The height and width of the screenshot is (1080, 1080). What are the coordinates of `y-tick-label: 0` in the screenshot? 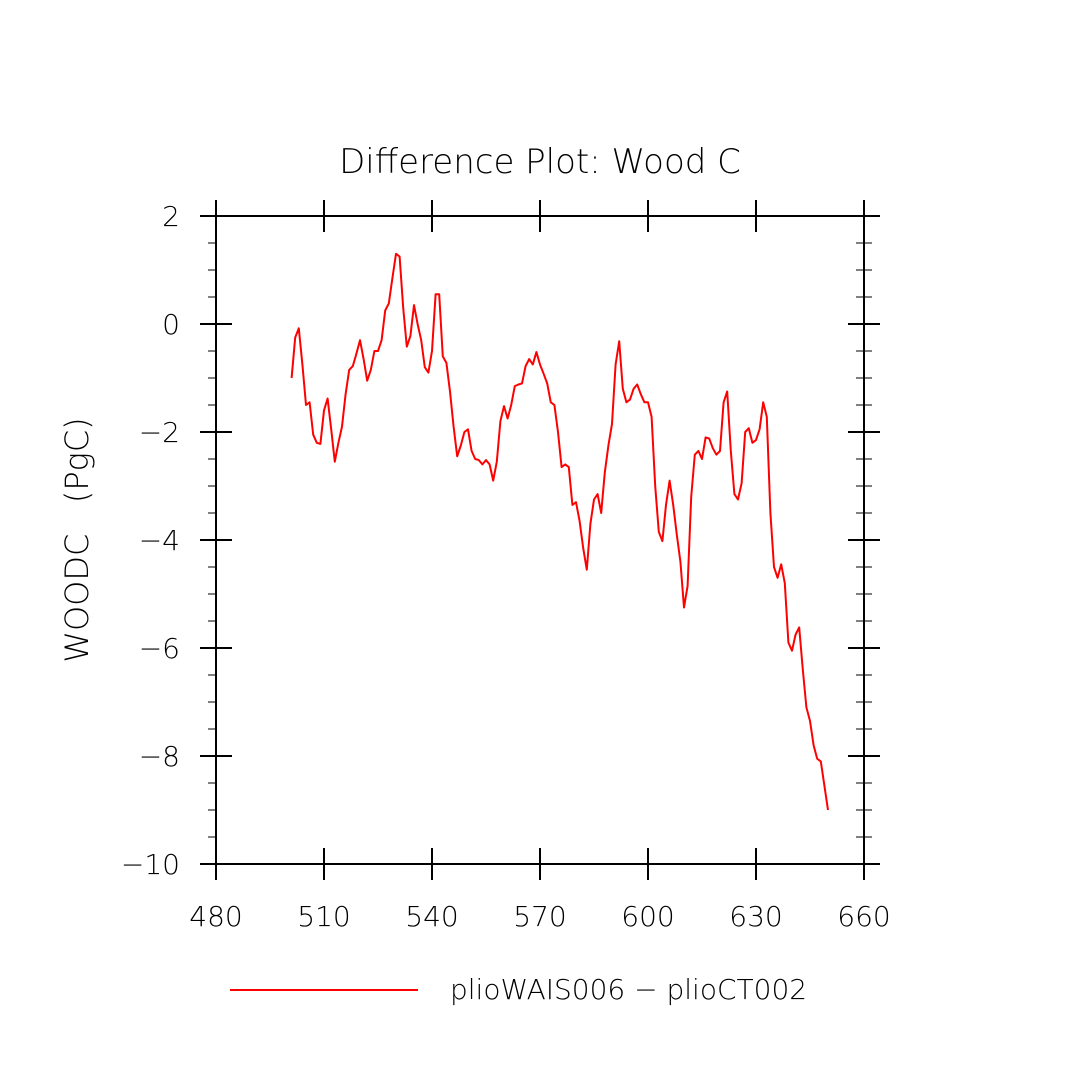 It's located at (171, 324).